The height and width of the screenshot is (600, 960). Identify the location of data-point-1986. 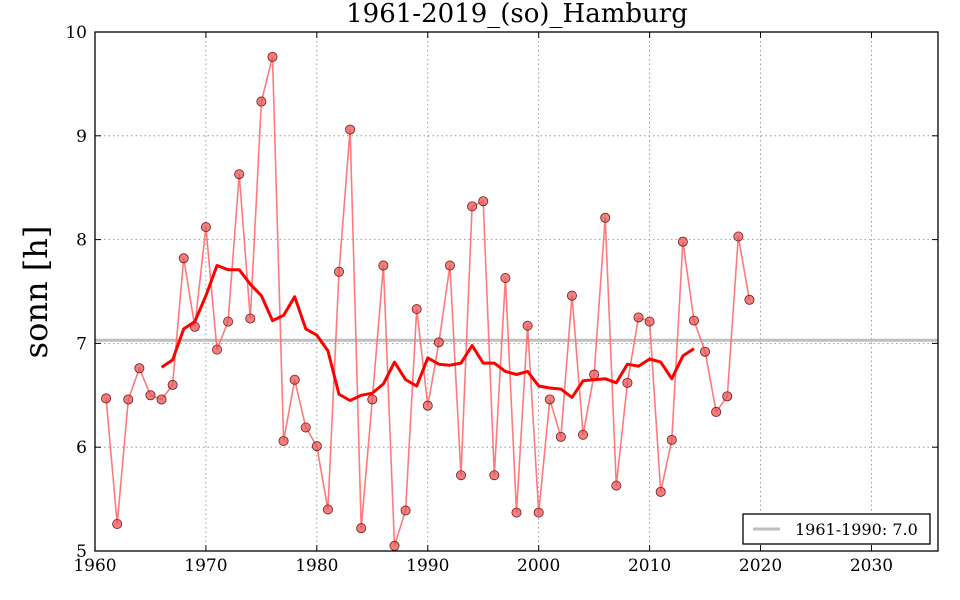
(383, 265).